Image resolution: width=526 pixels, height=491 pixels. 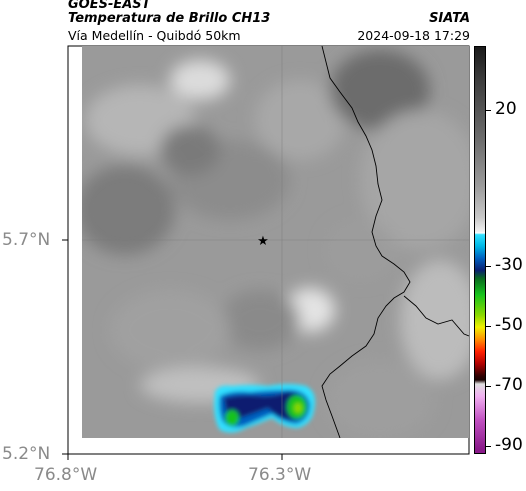 What do you see at coordinates (436, 316) in the screenshot?
I see `department-border-east` at bounding box center [436, 316].